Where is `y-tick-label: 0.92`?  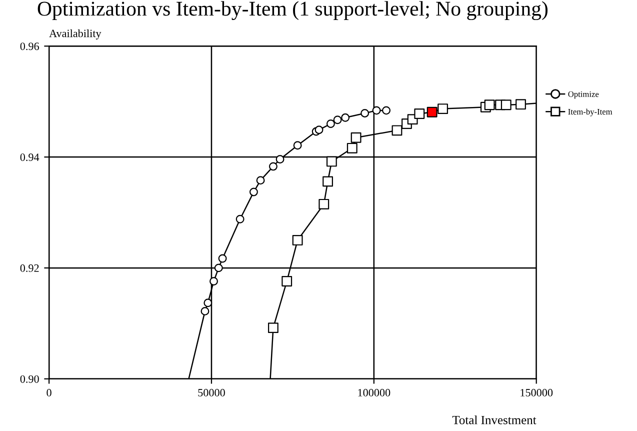
y-tick-label: 0.92 is located at coordinates (29, 268).